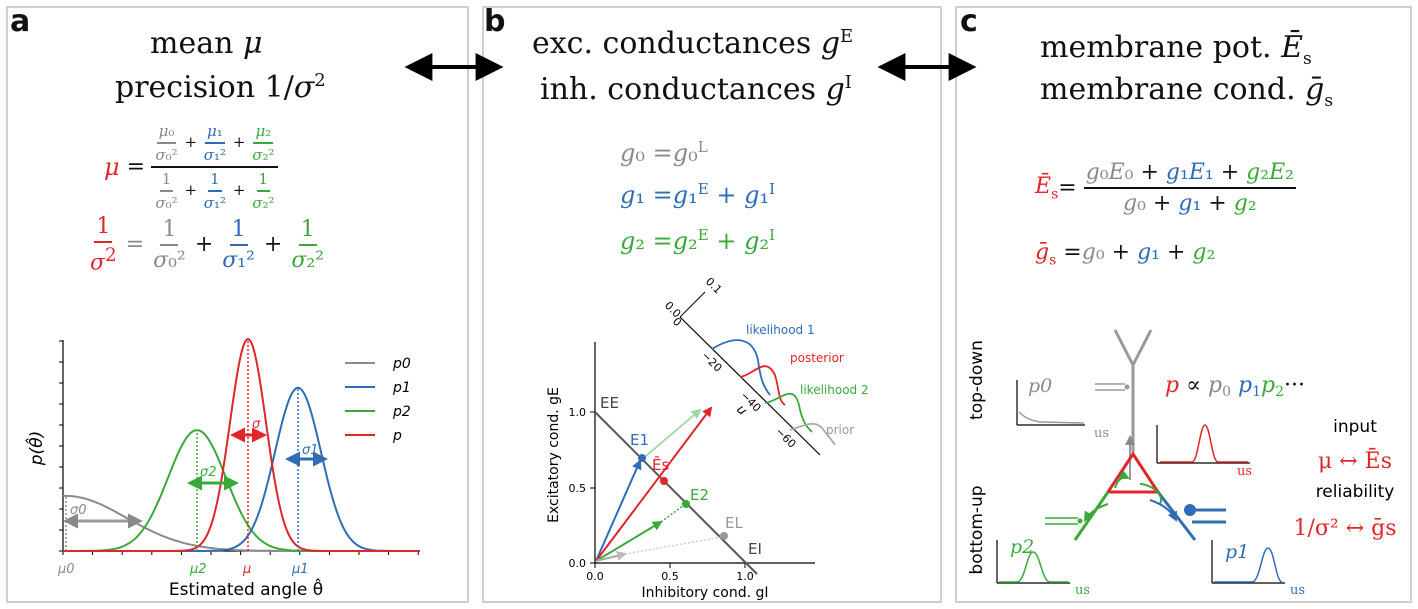 The width and height of the screenshot is (1418, 609). What do you see at coordinates (1091, 516) in the screenshot?
I see `basal-dendrite-green` at bounding box center [1091, 516].